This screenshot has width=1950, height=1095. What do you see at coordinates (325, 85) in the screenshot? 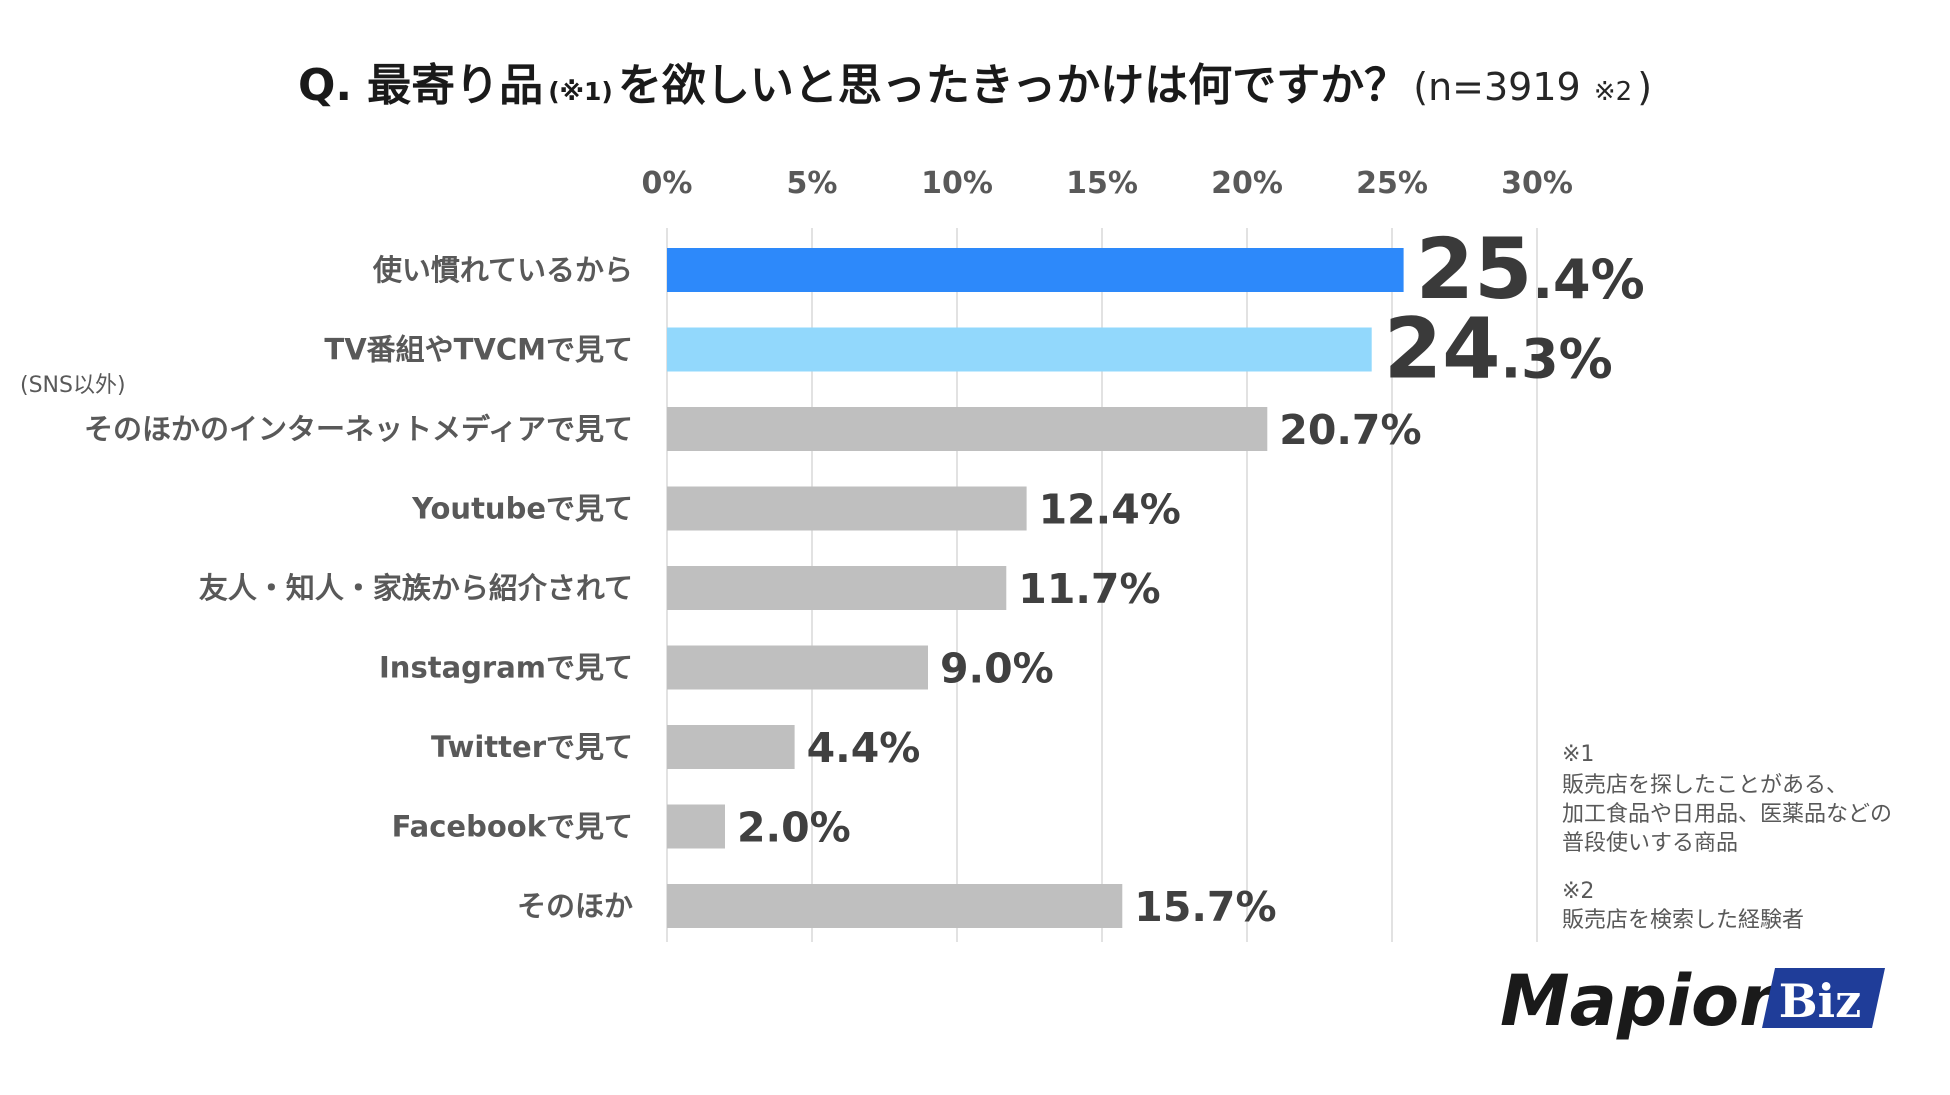
I see `title-q: Q.` at bounding box center [325, 85].